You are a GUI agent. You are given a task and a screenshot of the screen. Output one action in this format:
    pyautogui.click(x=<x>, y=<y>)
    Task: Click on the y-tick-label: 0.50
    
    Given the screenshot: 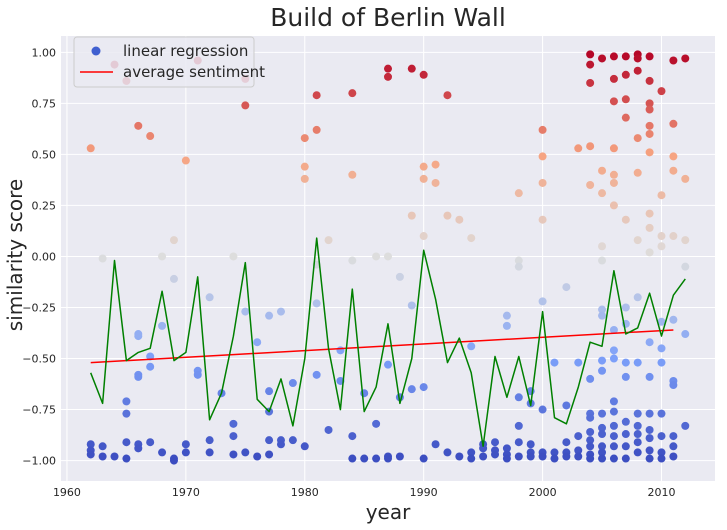 What is the action you would take?
    pyautogui.click(x=44, y=154)
    